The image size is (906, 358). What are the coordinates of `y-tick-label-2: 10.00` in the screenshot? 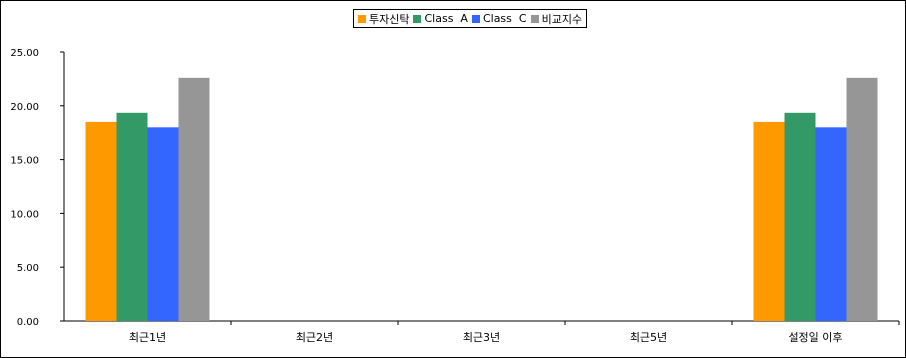 It's located at (24, 214).